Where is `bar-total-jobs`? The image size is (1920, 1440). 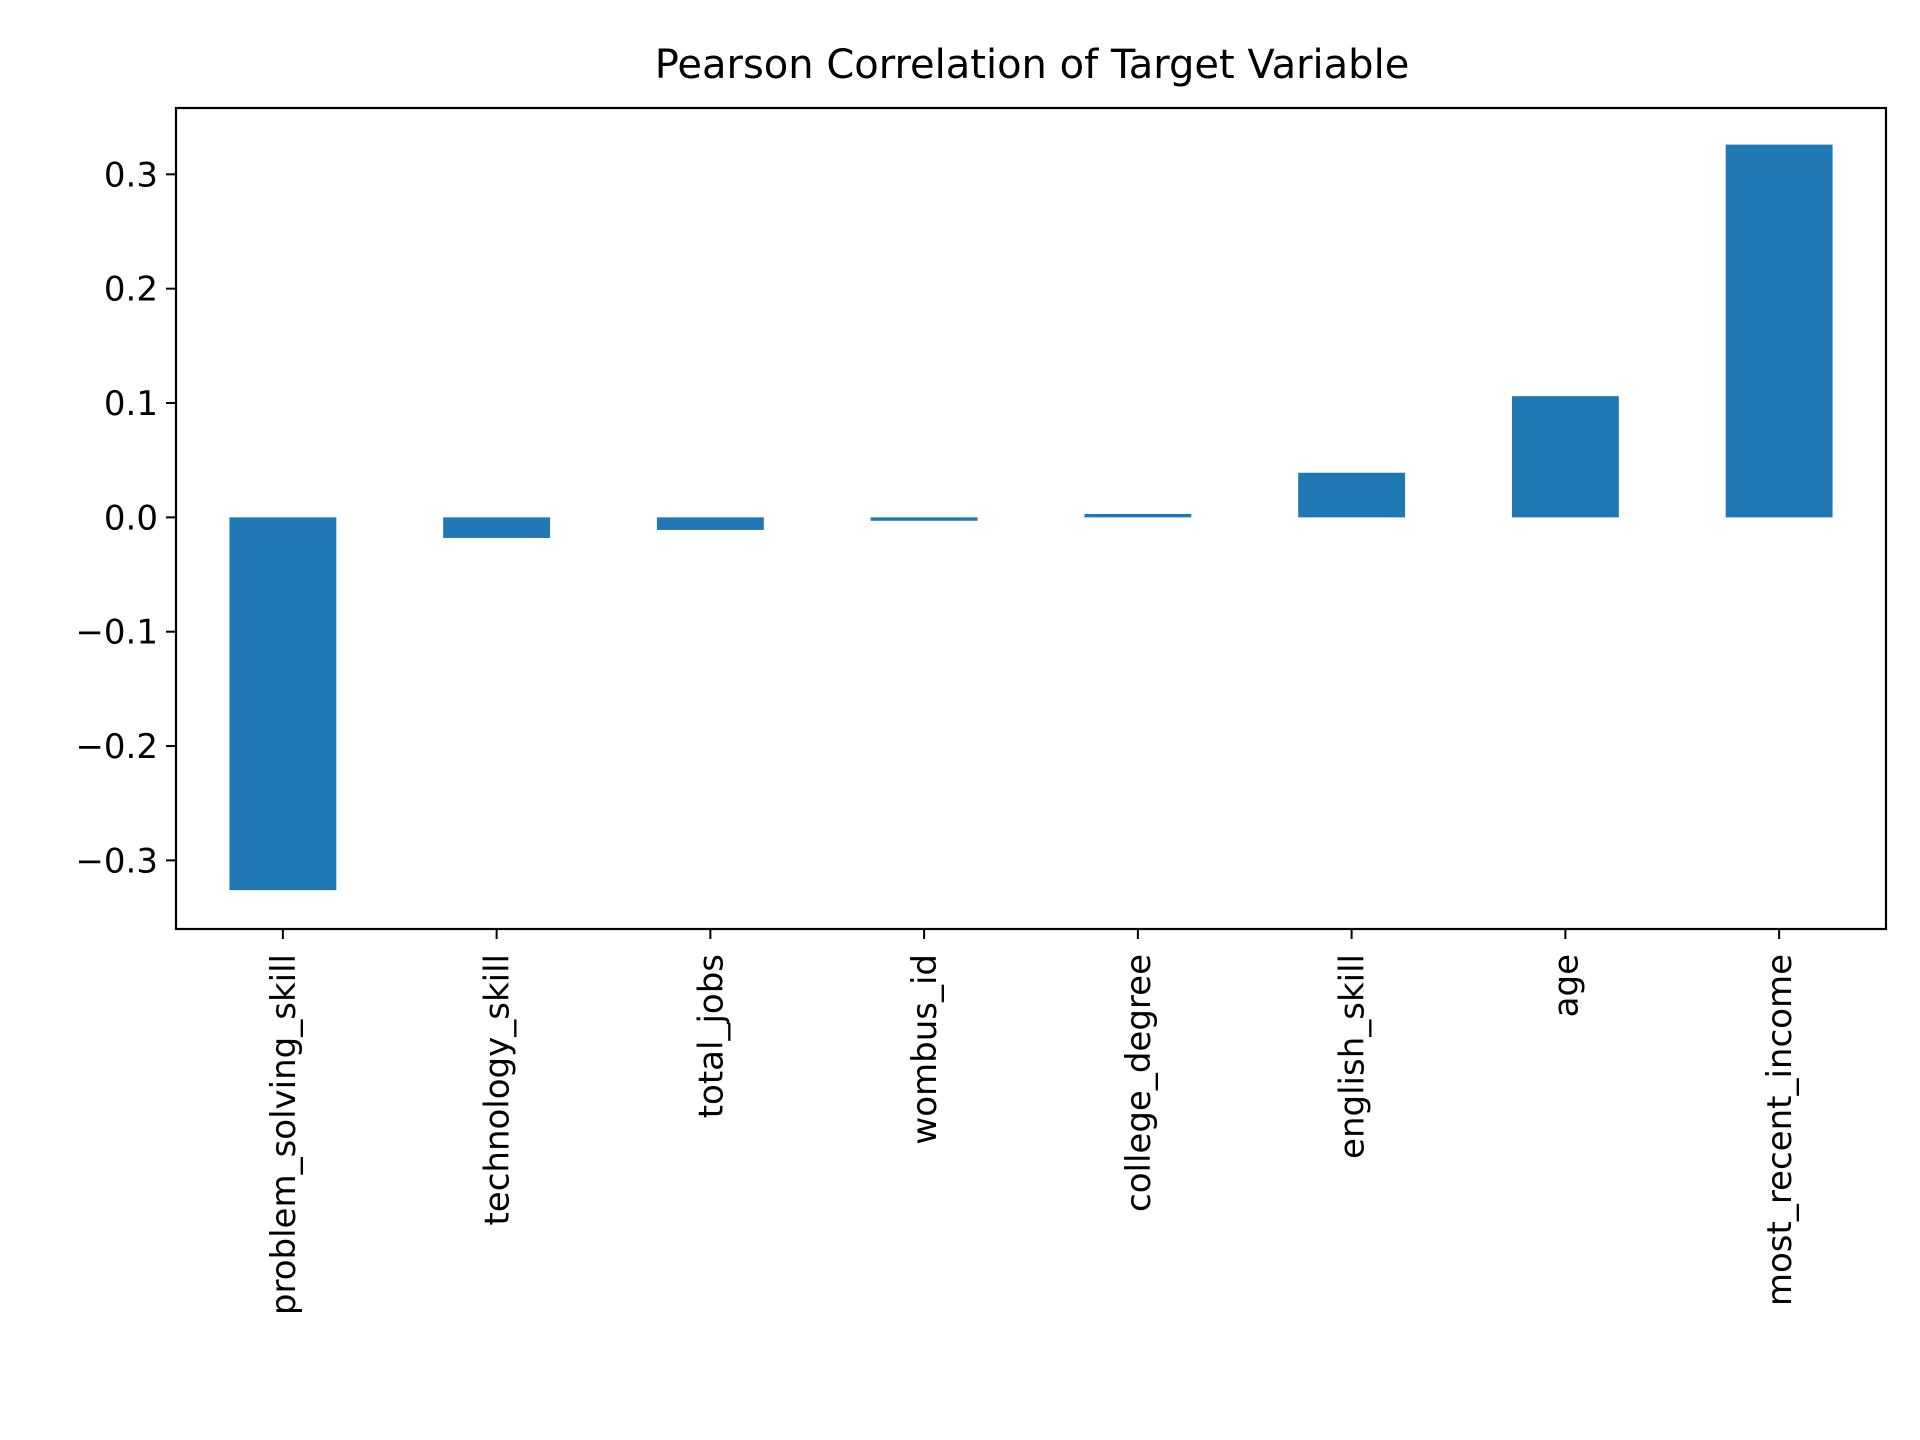 bar-total-jobs is located at coordinates (710, 523).